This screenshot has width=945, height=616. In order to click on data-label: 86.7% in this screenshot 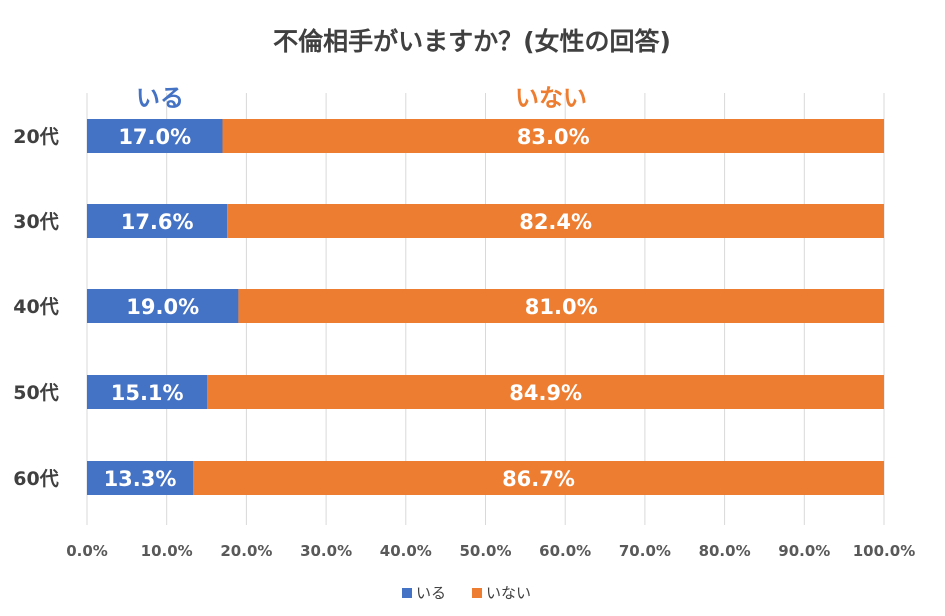, I will do `click(538, 479)`.